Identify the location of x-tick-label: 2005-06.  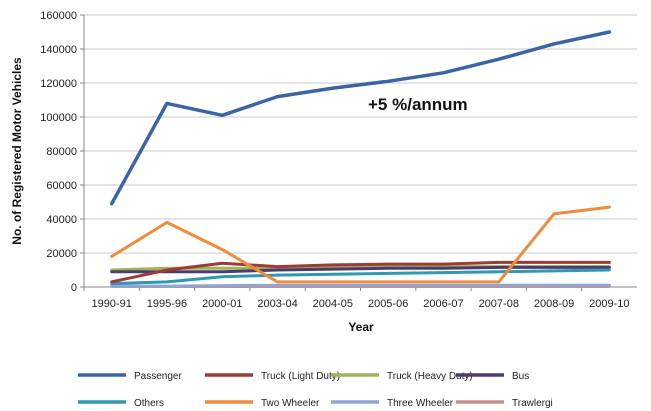
(388, 304).